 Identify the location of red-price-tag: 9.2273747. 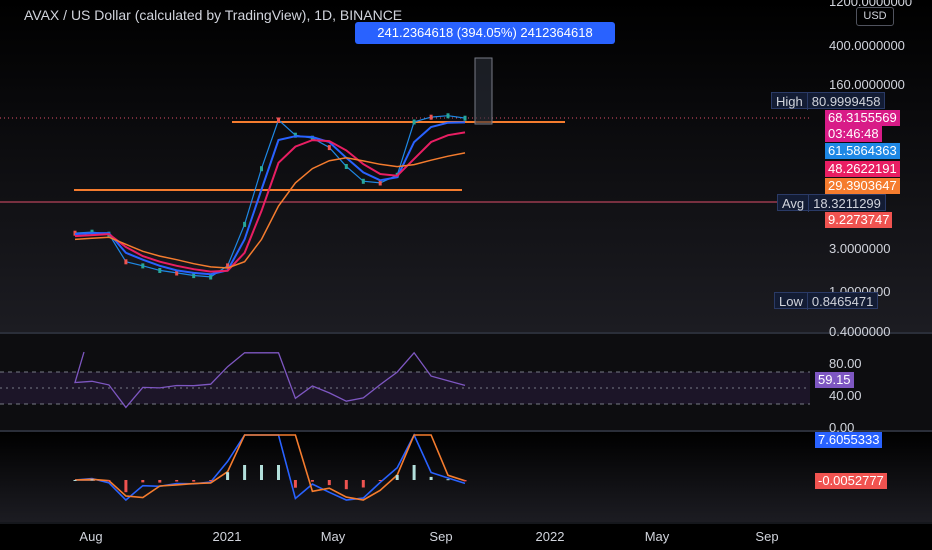
(859, 220).